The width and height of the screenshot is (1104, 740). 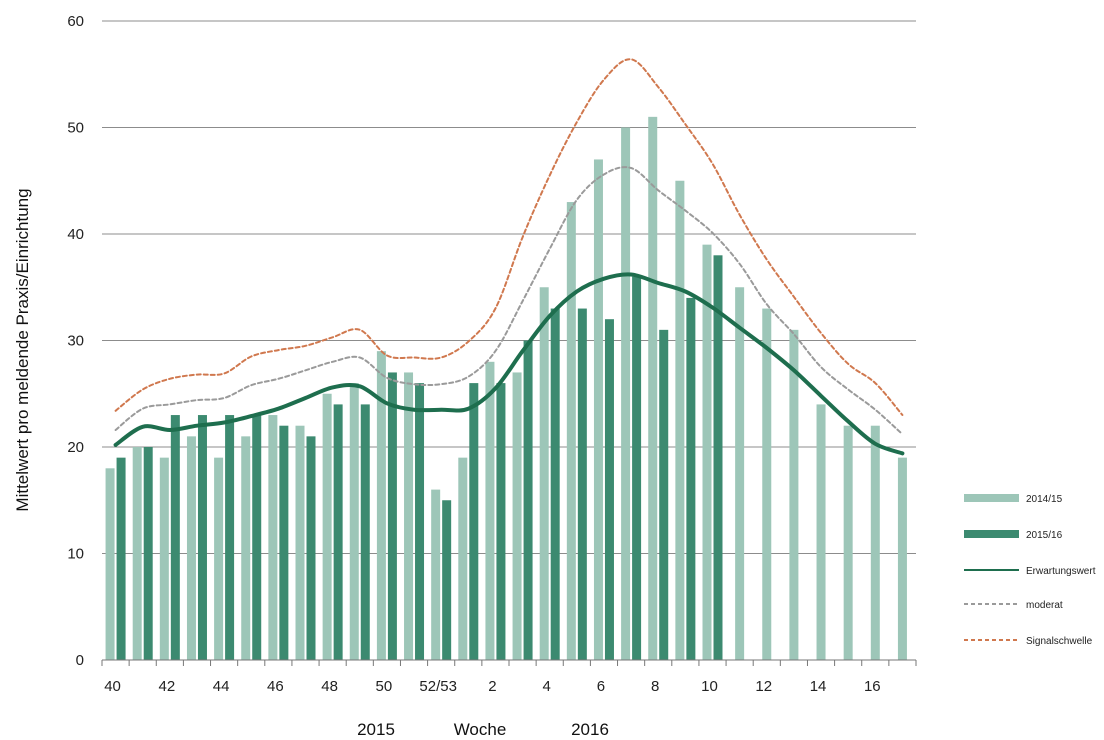 I want to click on x-tick-label: 40, so click(x=112, y=686).